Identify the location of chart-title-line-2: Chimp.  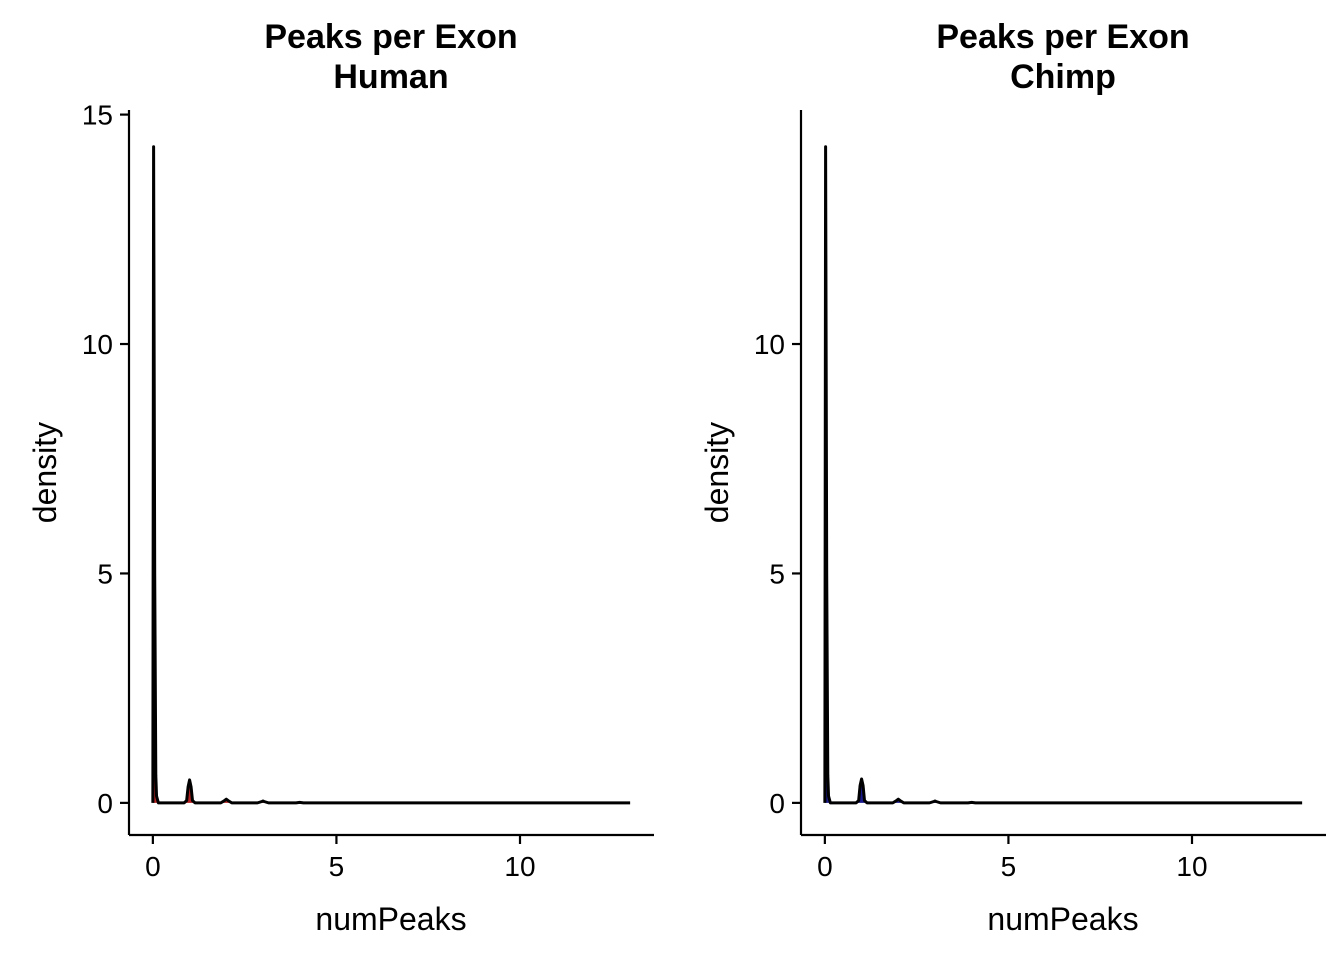
(1063, 77).